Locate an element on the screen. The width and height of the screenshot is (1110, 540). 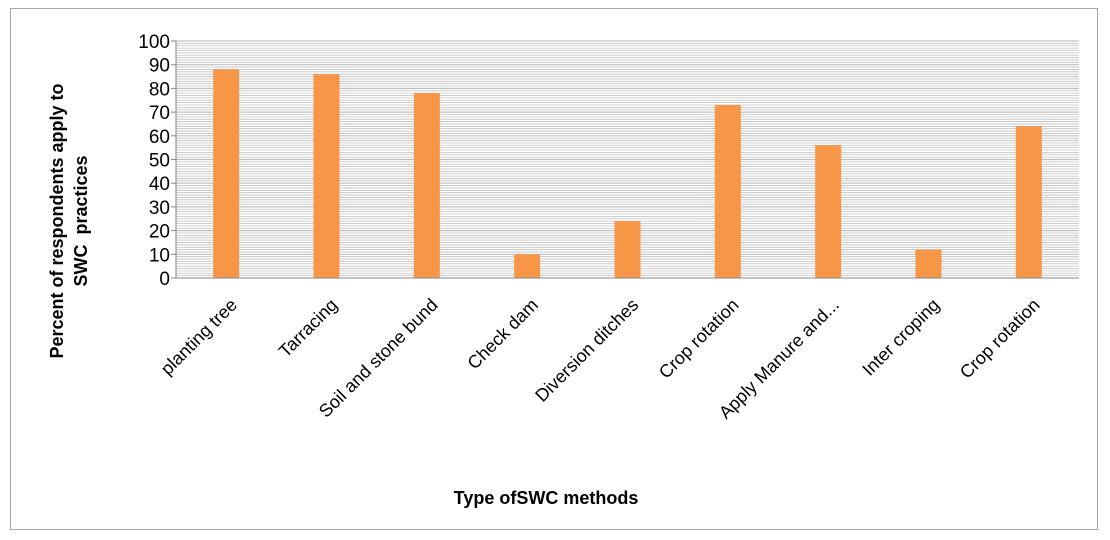
x-category-label: planting tree is located at coordinates (199, 337).